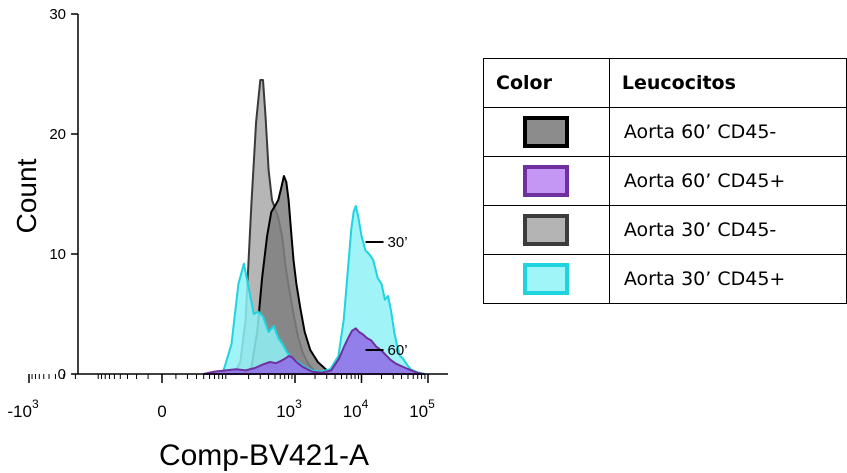  Describe the element at coordinates (62, 374) in the screenshot. I see `y-tick-label: 0` at that location.